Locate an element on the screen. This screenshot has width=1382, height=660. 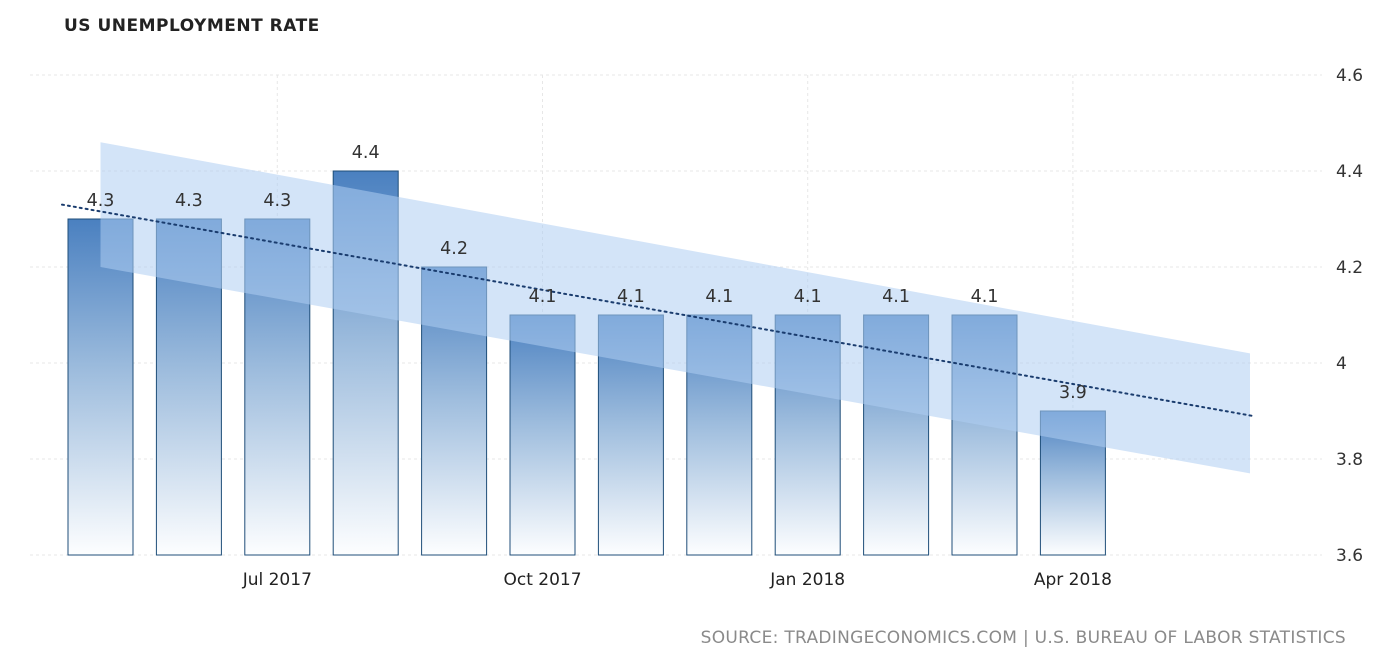
y-axis-tick-label: 4 is located at coordinates (1341, 364).